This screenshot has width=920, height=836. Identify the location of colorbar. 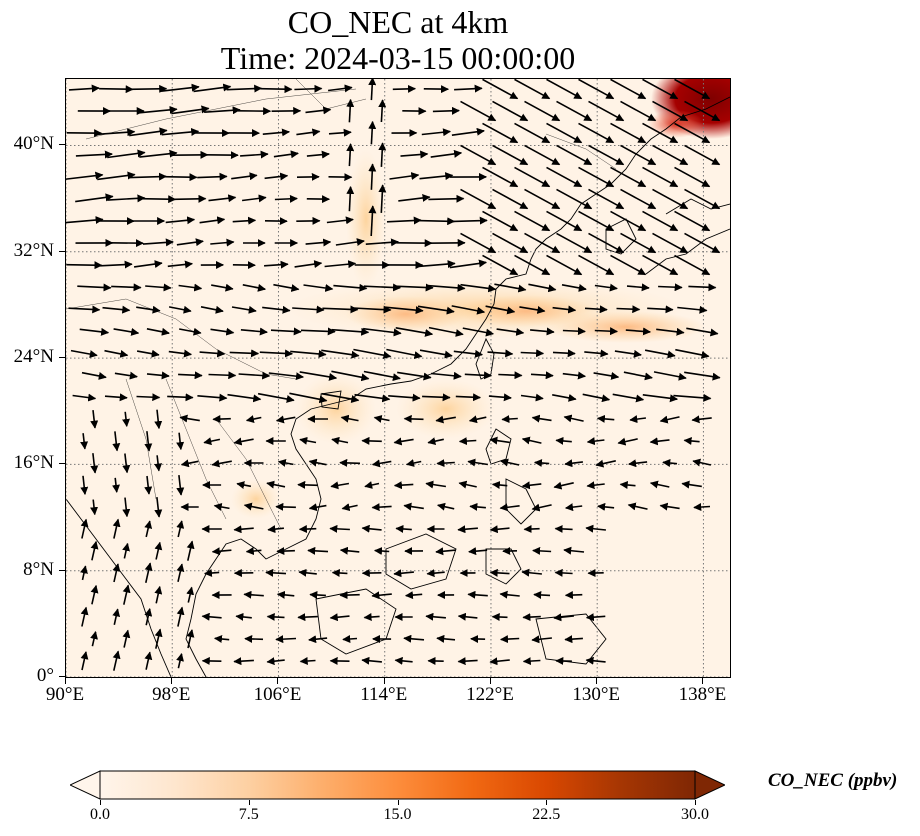
(397, 785).